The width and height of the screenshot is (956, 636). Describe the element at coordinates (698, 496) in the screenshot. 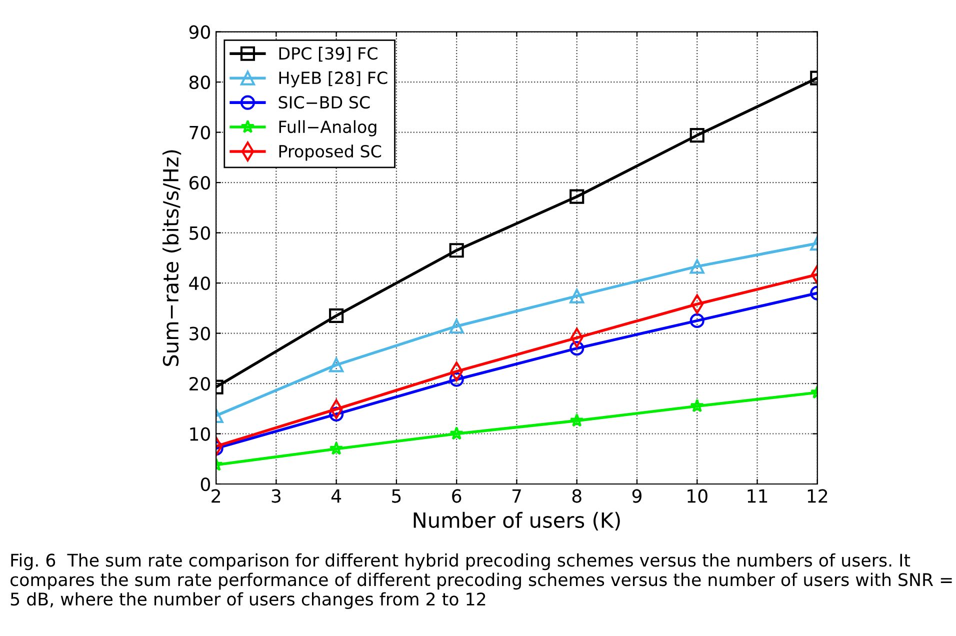

I see `x-tick-label: 10` at that location.